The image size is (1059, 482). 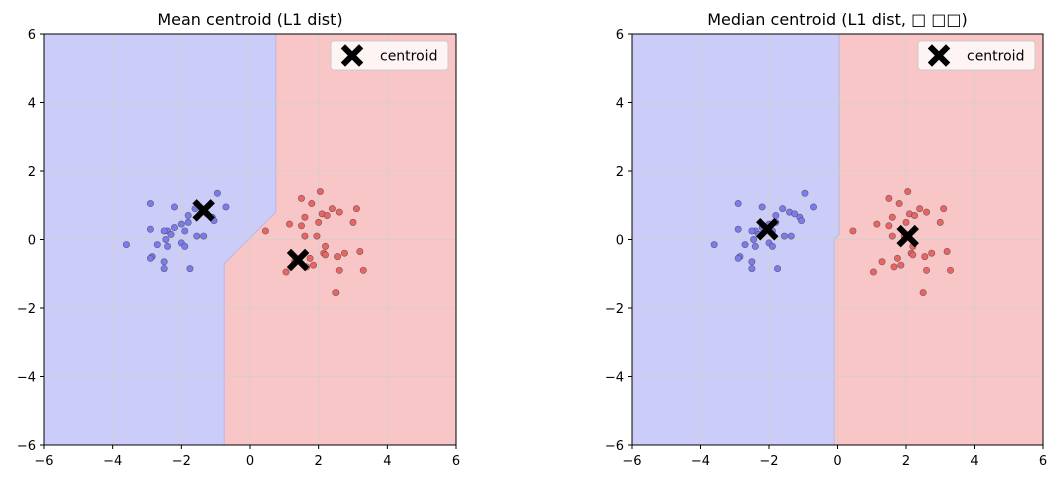 I want to click on x-tick-label: 4, so click(x=387, y=461).